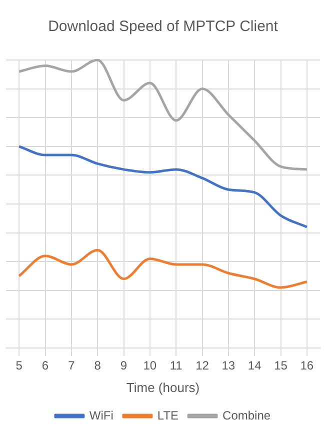  I want to click on legend-label: LTE, so click(168, 415).